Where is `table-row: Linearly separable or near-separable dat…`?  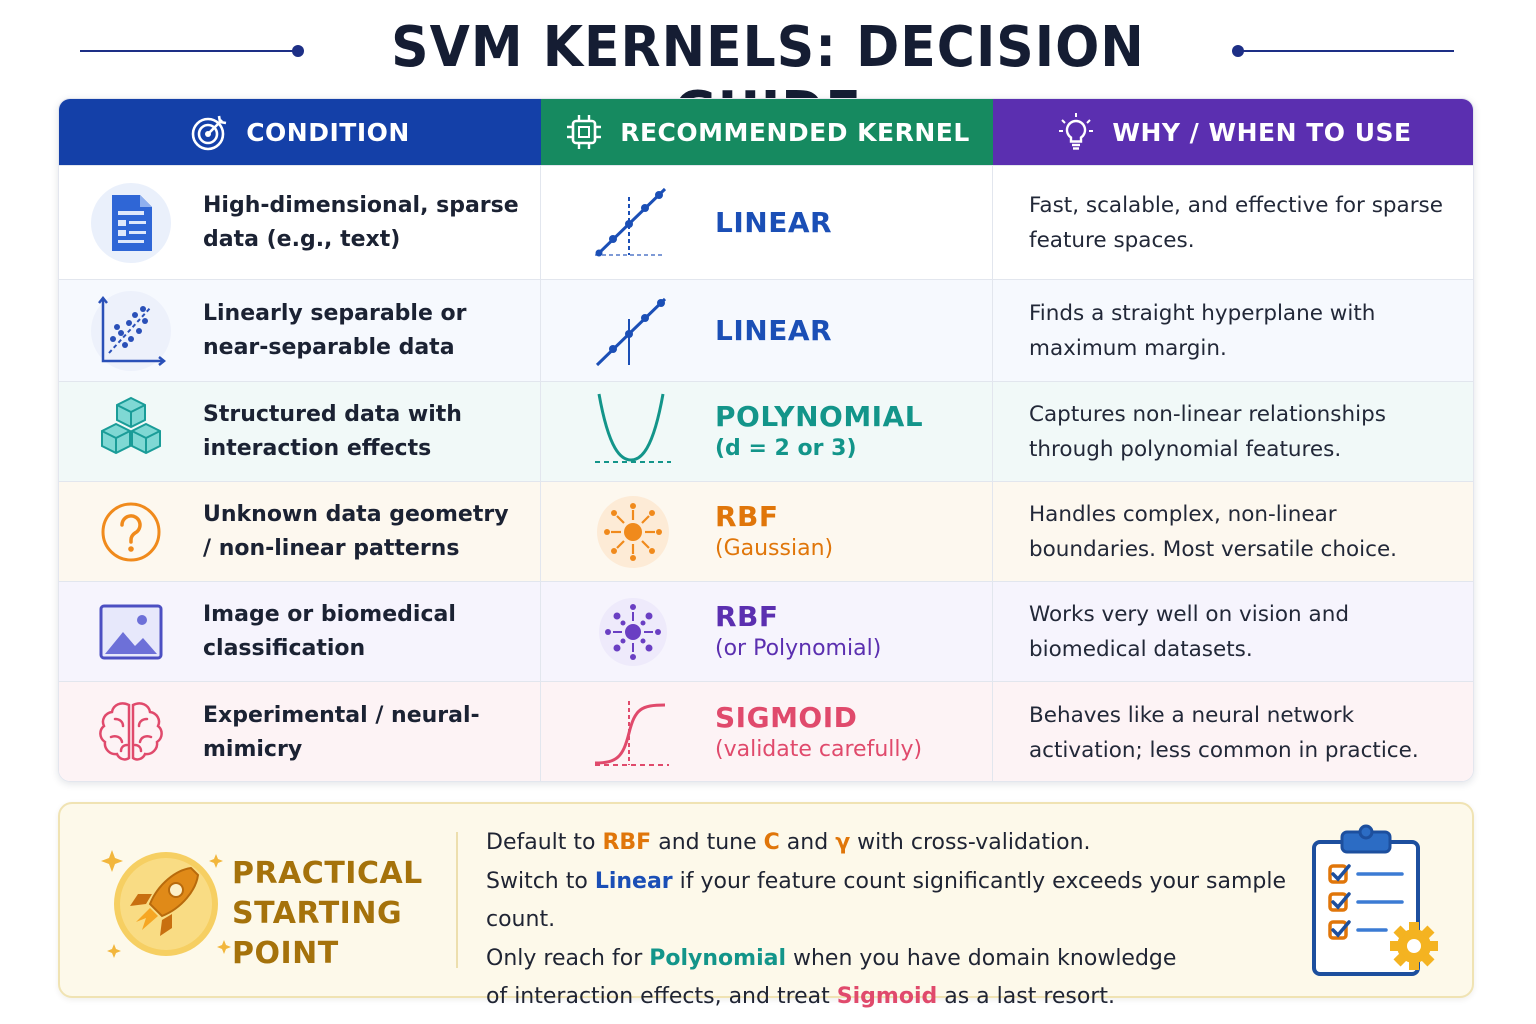 table-row: Linearly separable or near-separable dat… is located at coordinates (766, 330).